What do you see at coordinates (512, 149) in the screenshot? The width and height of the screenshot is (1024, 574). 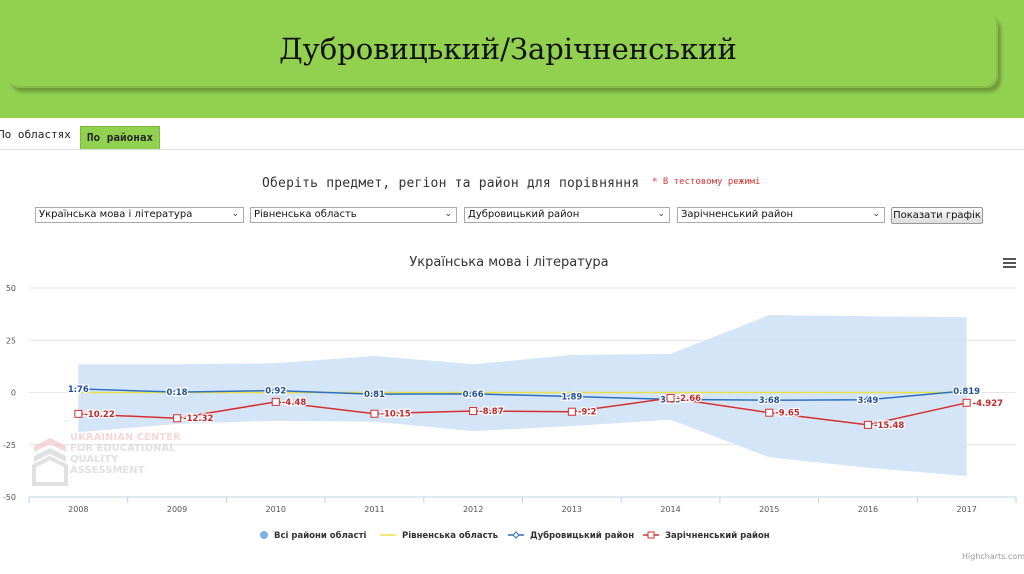 I see `tabs-divider` at bounding box center [512, 149].